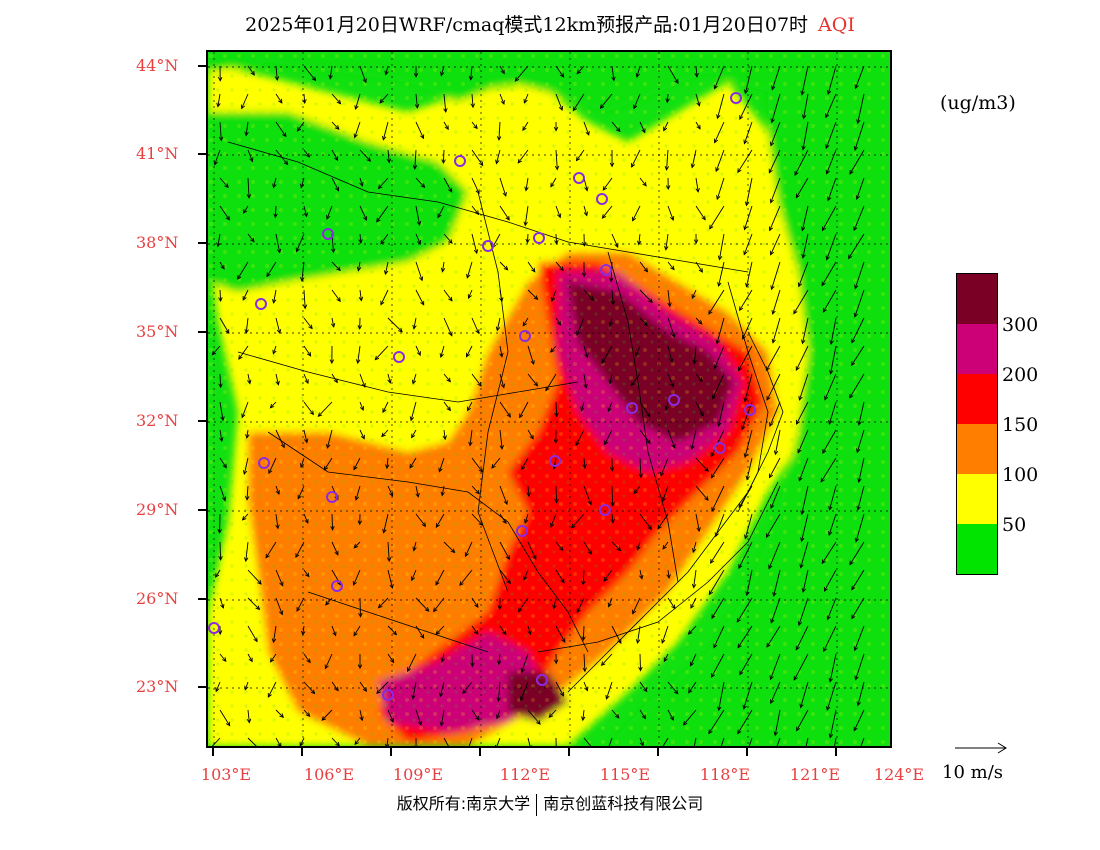 Image resolution: width=1100 pixels, height=850 pixels. What do you see at coordinates (972, 772) in the screenshot?
I see `wind-reference-label: 10 m/s` at bounding box center [972, 772].